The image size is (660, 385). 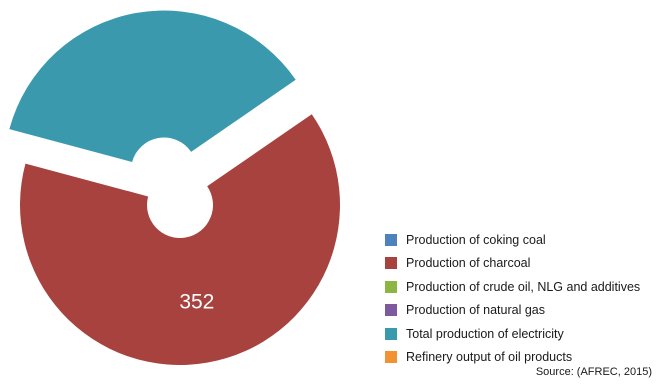 What do you see at coordinates (593, 372) in the screenshot?
I see `source-note: Source: (AFREC, 2015)` at bounding box center [593, 372].